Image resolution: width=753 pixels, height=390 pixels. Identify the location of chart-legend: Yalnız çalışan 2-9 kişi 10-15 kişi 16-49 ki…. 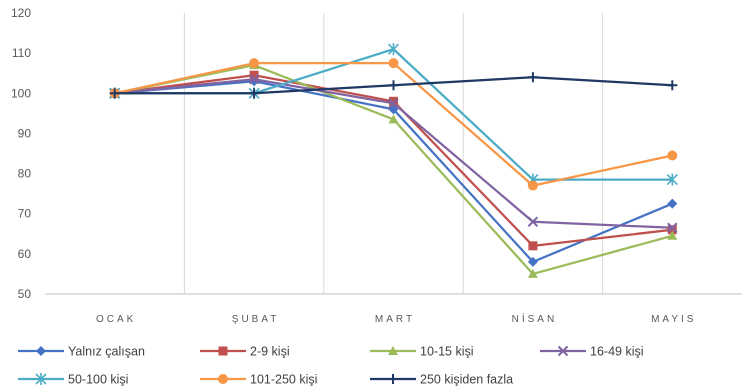
(331, 366).